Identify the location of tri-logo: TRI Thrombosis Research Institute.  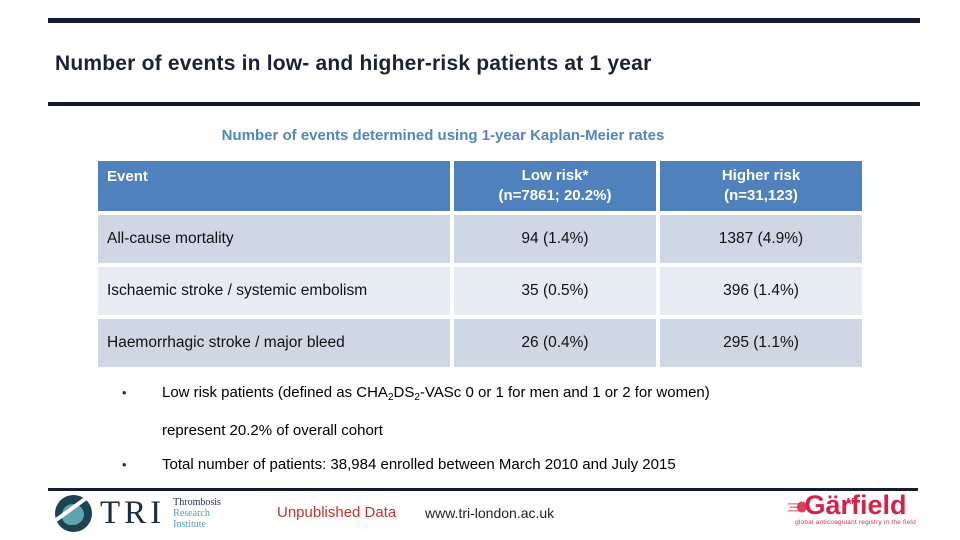
(138, 513).